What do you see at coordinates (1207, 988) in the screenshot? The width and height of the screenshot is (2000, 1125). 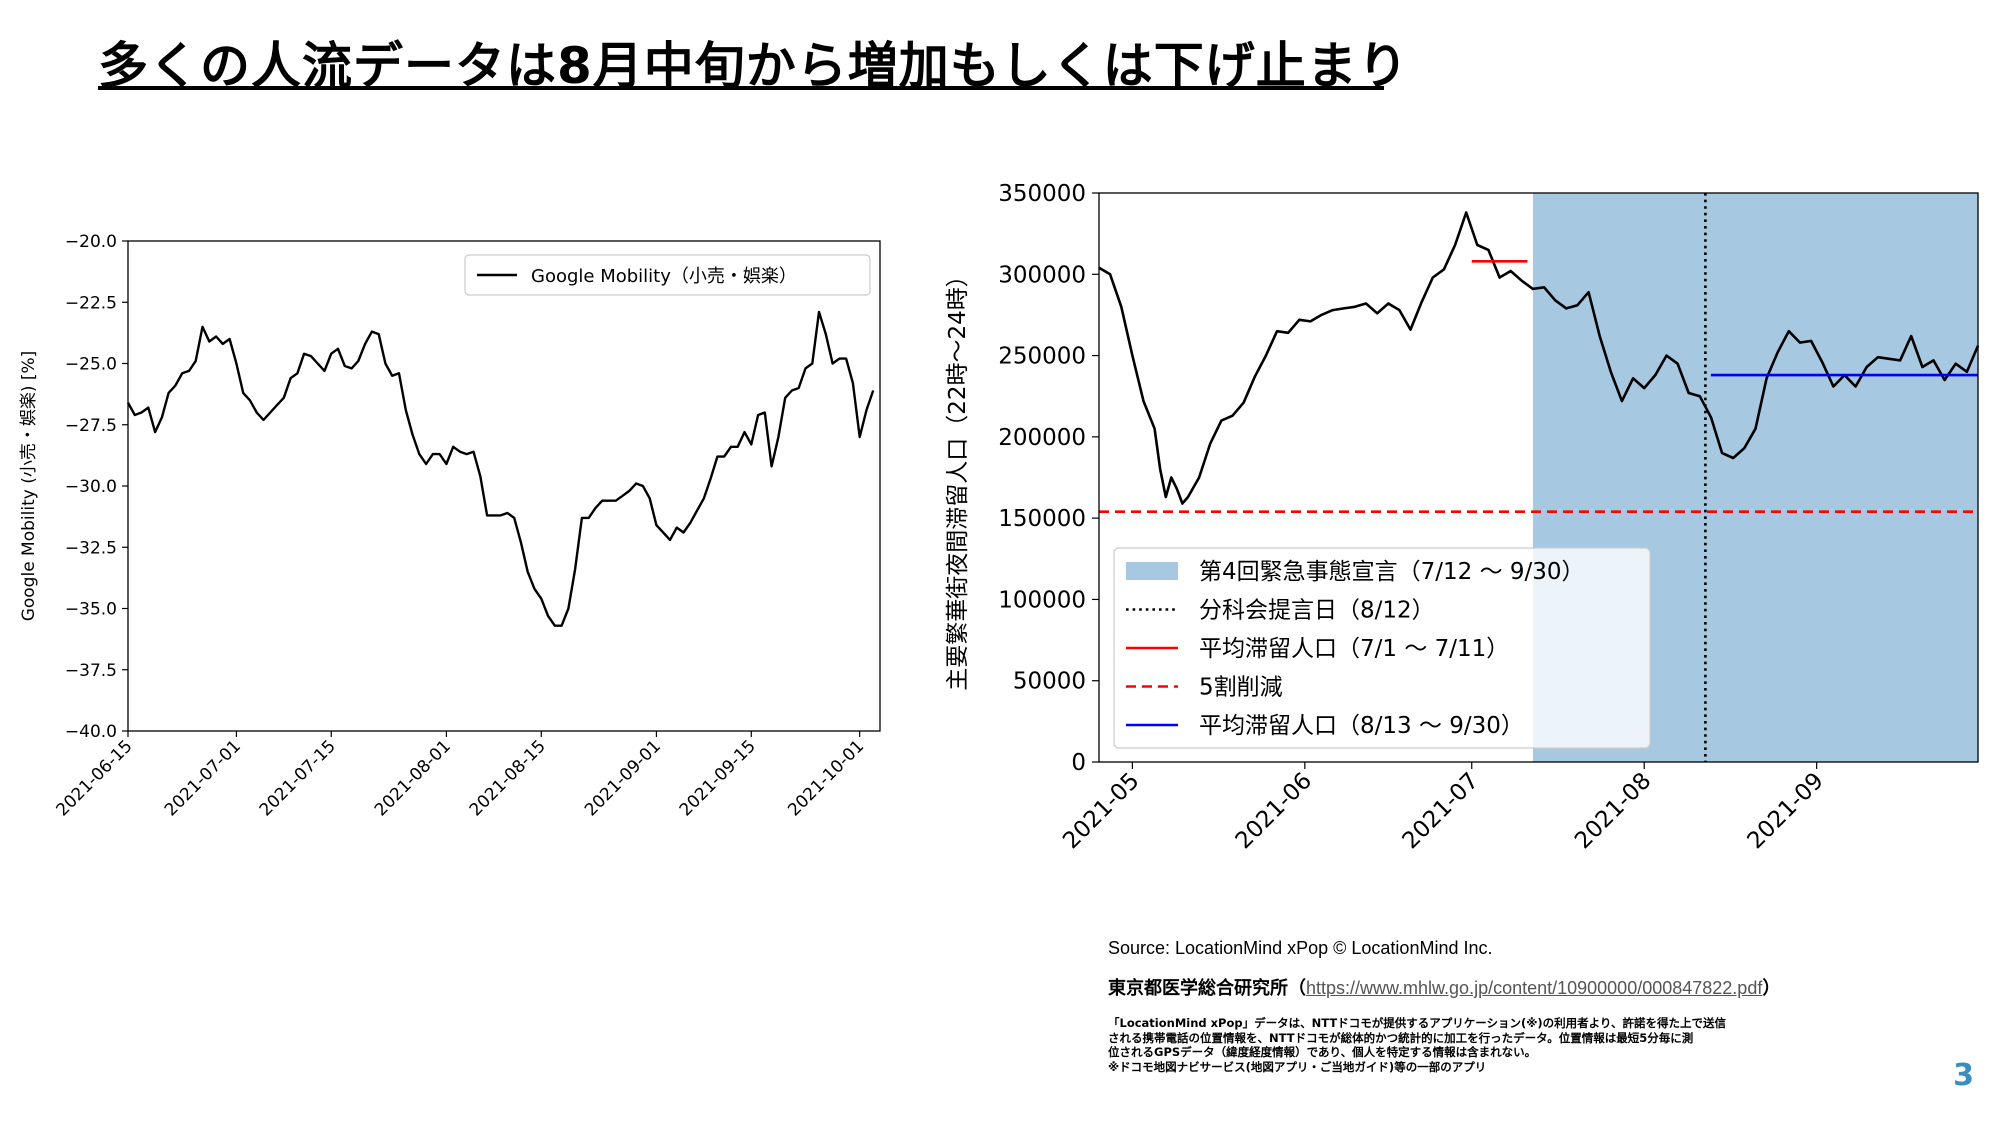 I see `institute-prefix: 東京都医学総合研究所（` at bounding box center [1207, 988].